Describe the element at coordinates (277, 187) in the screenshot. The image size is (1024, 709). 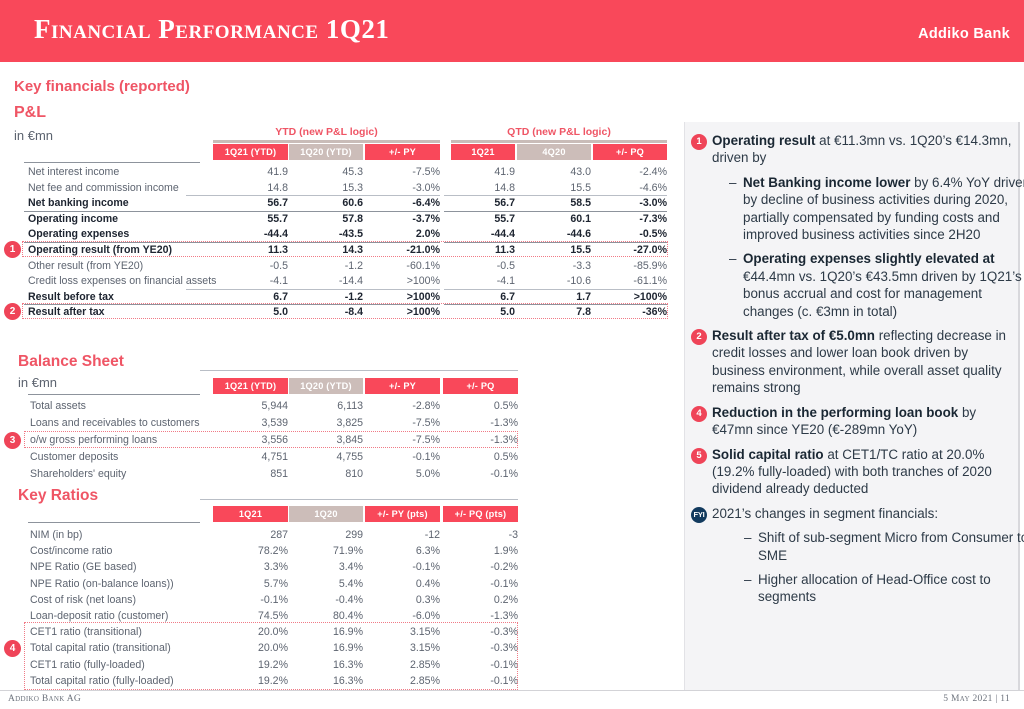
I see `pl-cell-1-0: 14.8` at that location.